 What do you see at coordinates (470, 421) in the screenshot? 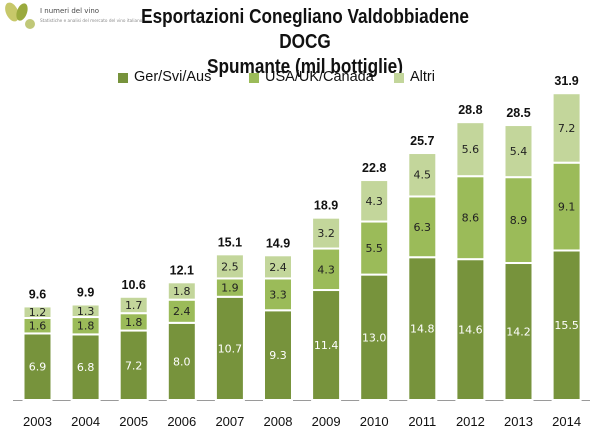
I see `x-tick-label-2012: 2012` at bounding box center [470, 421].